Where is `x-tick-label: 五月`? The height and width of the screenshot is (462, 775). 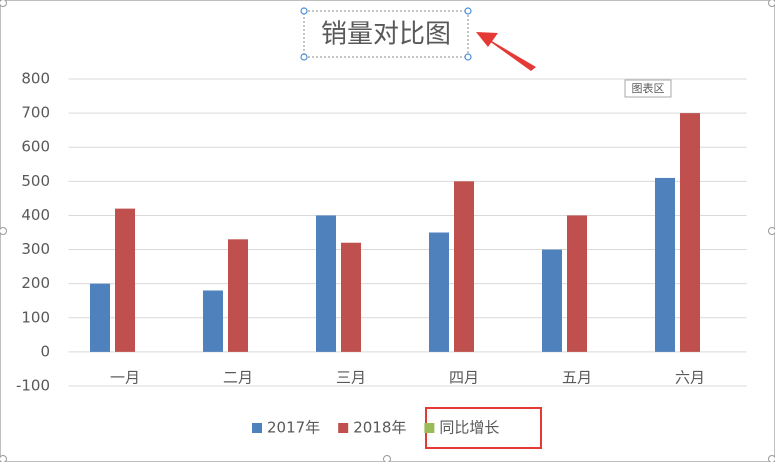 x-tick-label: 五月 is located at coordinates (577, 378).